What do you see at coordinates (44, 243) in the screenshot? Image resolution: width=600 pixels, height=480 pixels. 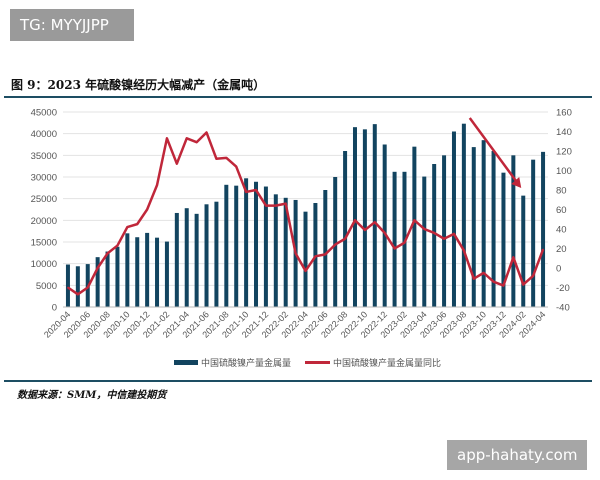 I see `left-tick-label: 15000` at bounding box center [44, 243].